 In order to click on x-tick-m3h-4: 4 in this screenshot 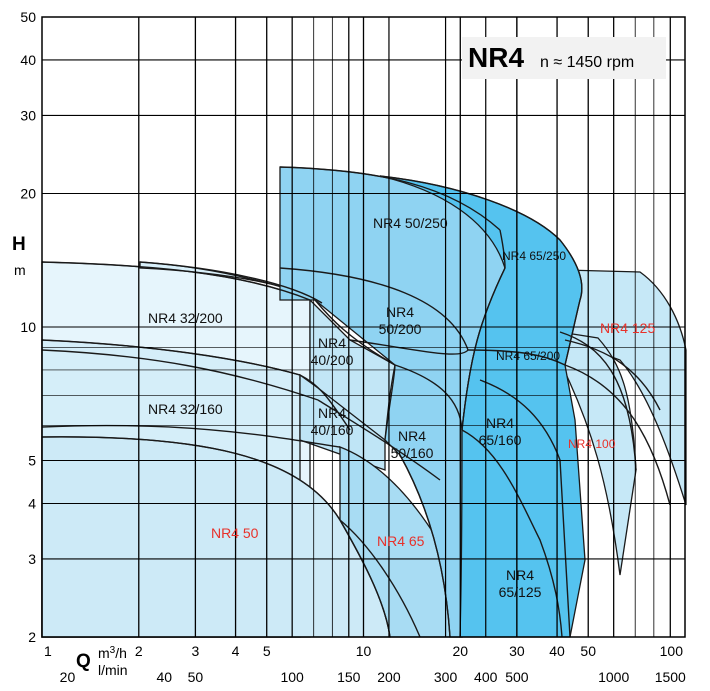, I will do `click(236, 651)`.